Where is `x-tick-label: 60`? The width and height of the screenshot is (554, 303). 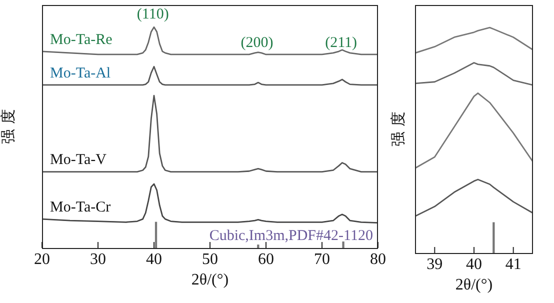 x-tick-label: 60 is located at coordinates (266, 259).